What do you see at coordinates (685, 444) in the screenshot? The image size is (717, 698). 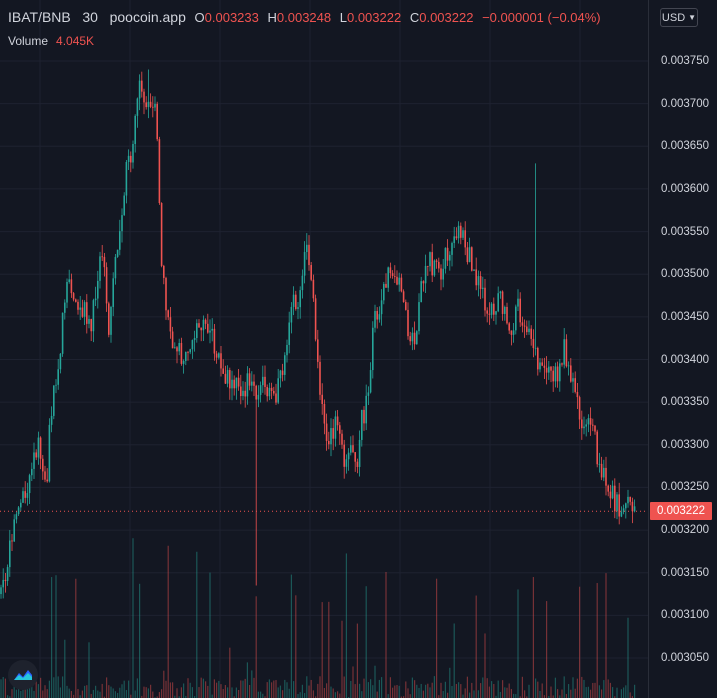 I see `y-tick-label: 0.003300` at bounding box center [685, 444].